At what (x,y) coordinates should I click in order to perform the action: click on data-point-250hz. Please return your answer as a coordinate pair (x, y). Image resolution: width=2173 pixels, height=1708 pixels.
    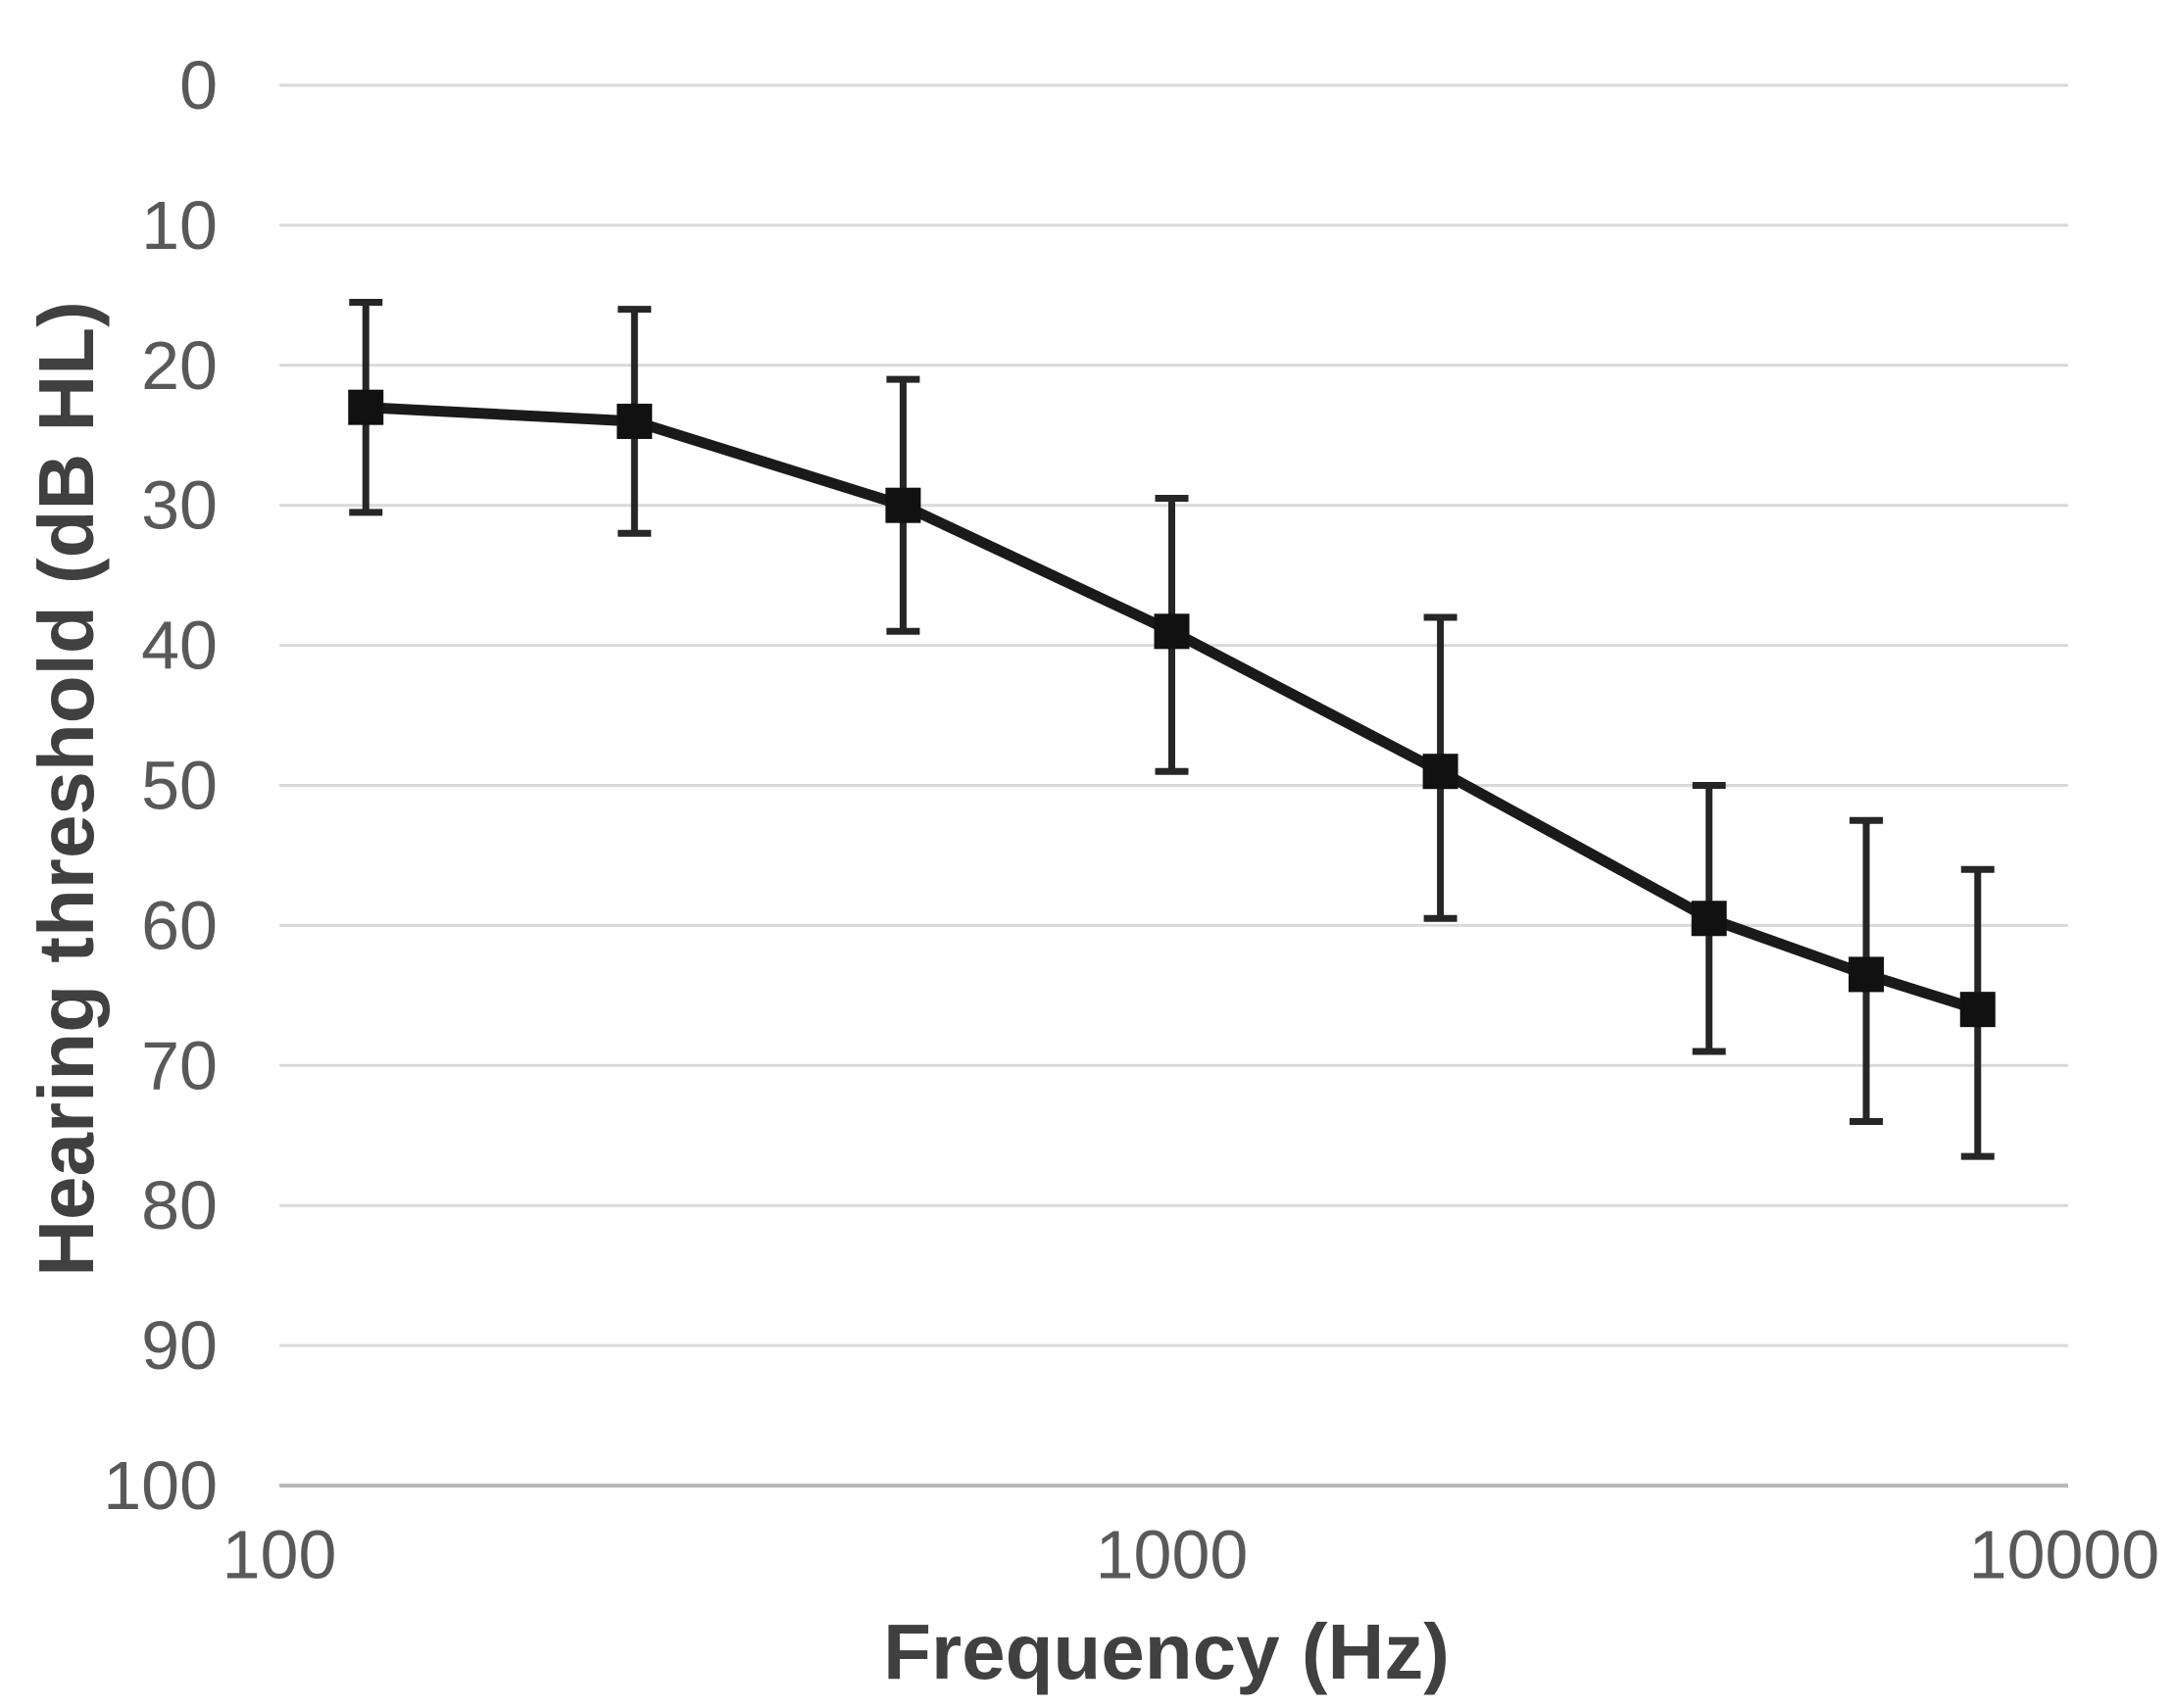
    Looking at the image, I should click on (635, 421).